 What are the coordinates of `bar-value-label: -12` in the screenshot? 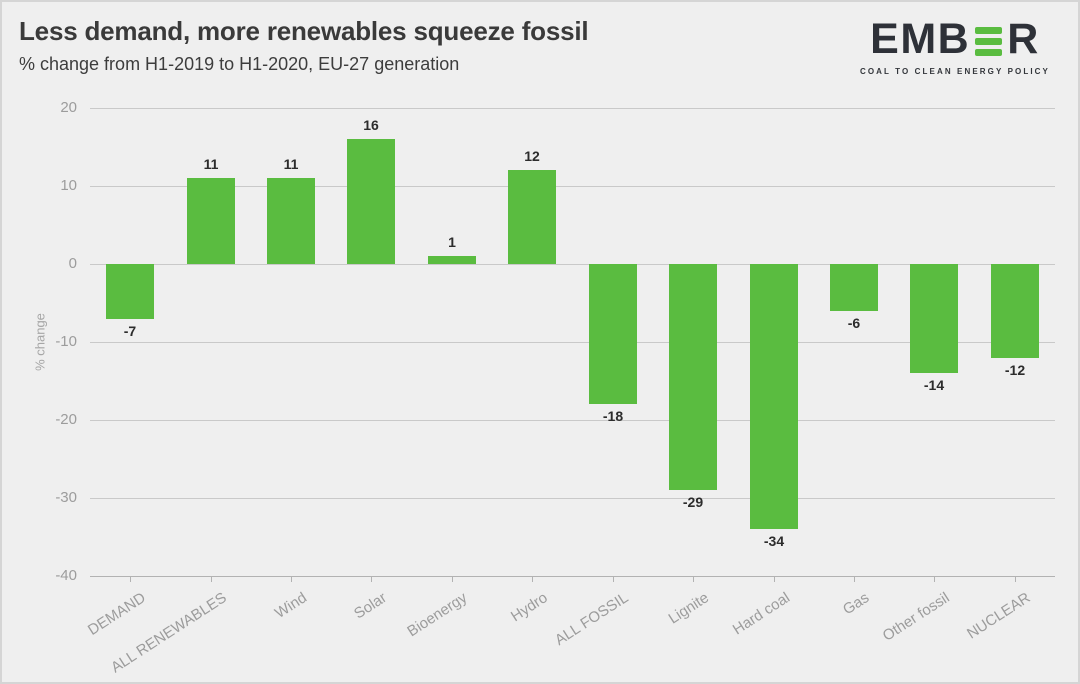 It's located at (1015, 370).